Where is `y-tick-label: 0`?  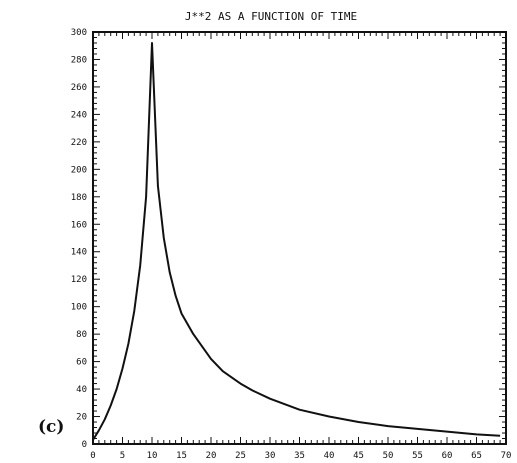 y-tick-label: 0 is located at coordinates (84, 445).